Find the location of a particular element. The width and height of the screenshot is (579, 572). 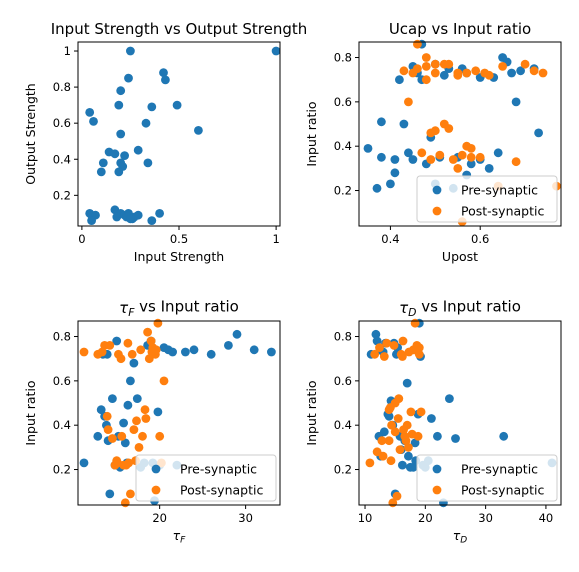

chart-title: Ucap vs Input ratio is located at coordinates (460, 29).